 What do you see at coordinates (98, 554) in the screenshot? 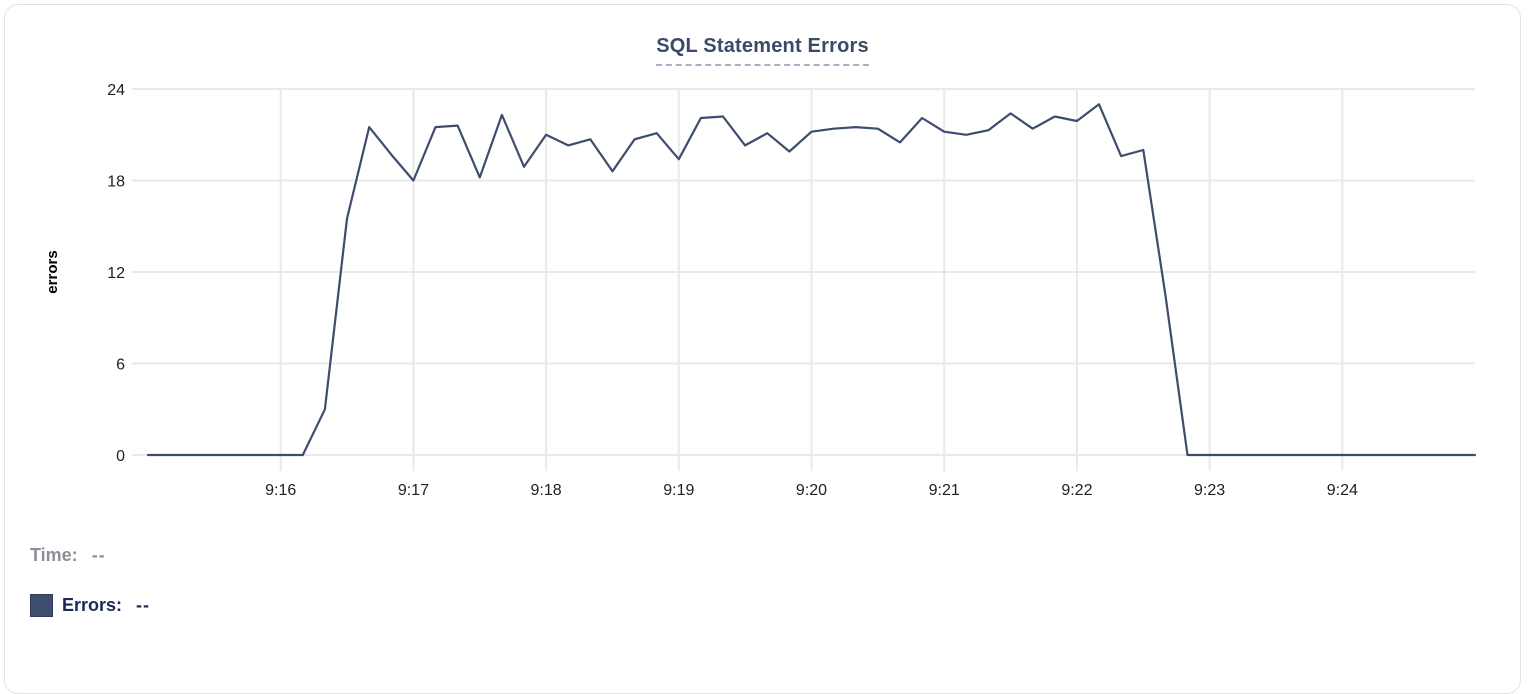
I see `legend-time-value: --` at bounding box center [98, 554].